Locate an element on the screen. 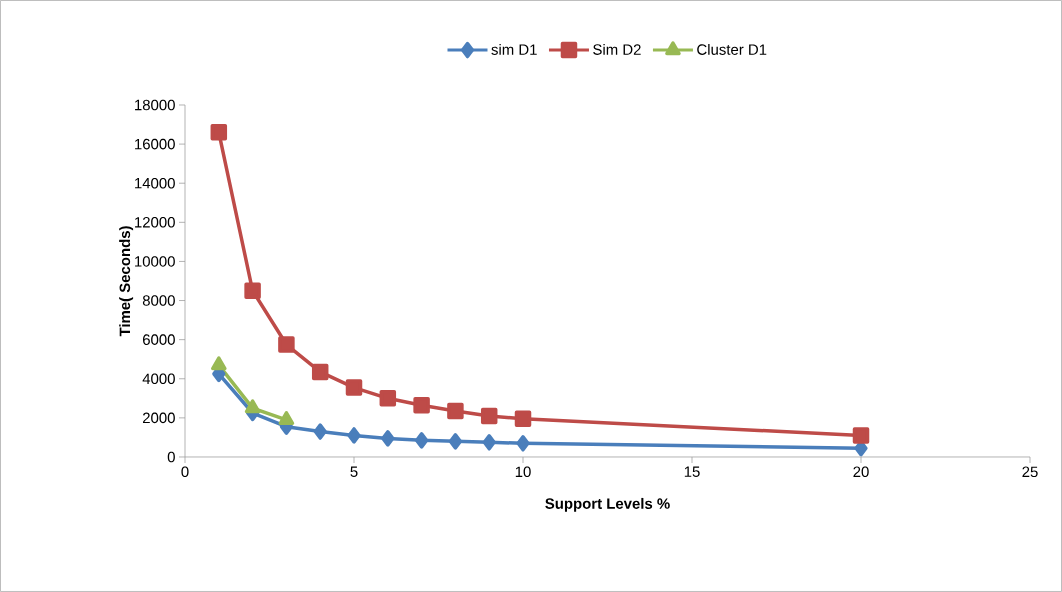  y-tick-label: 10000 is located at coordinates (155, 261).